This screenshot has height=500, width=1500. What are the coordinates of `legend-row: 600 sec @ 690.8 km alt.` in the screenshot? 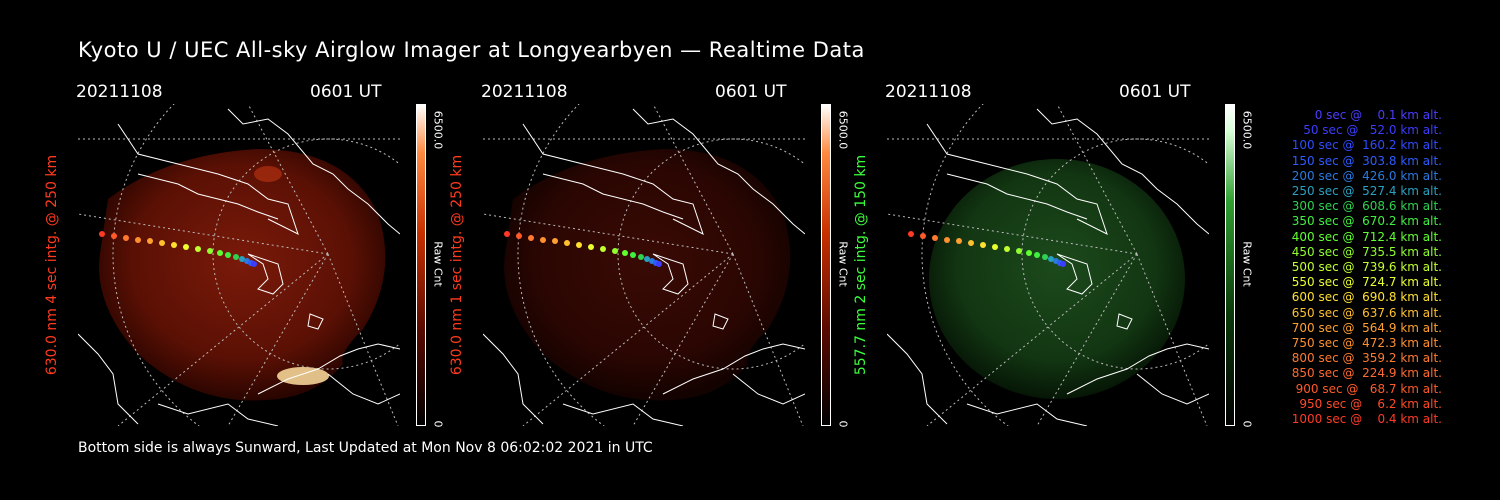 It's located at (1366, 297).